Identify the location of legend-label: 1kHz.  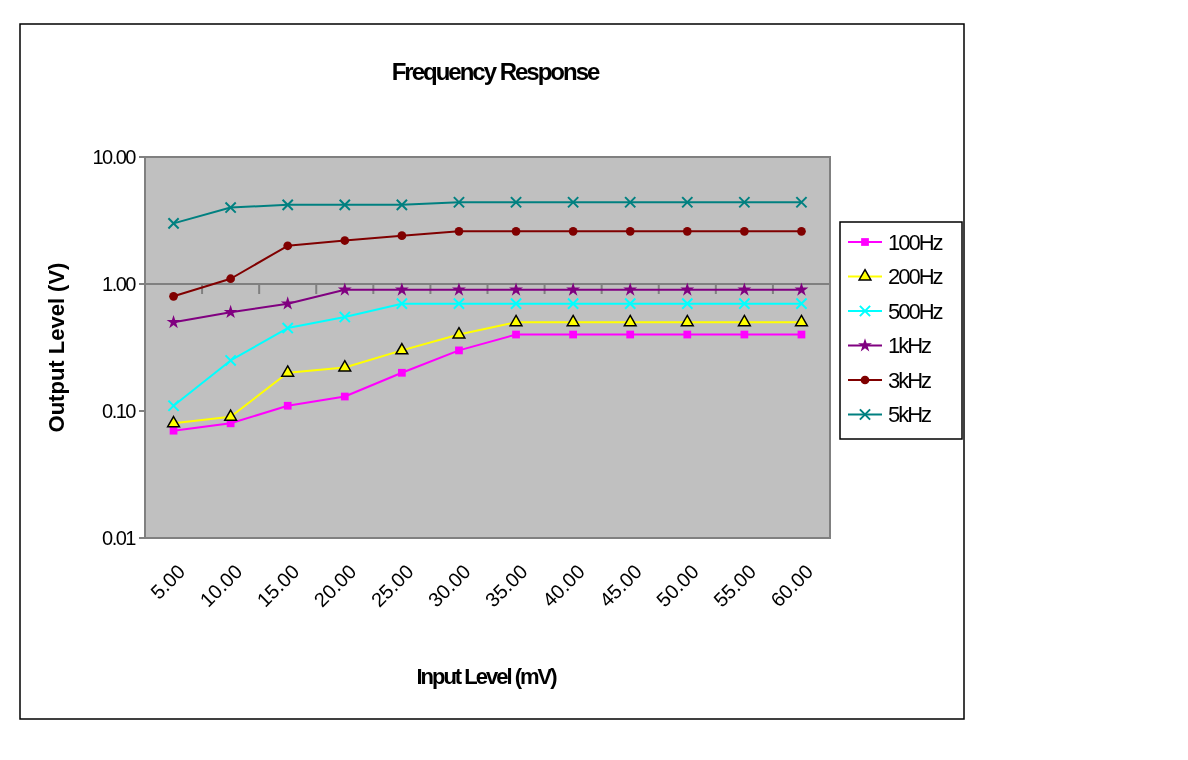
(910, 346).